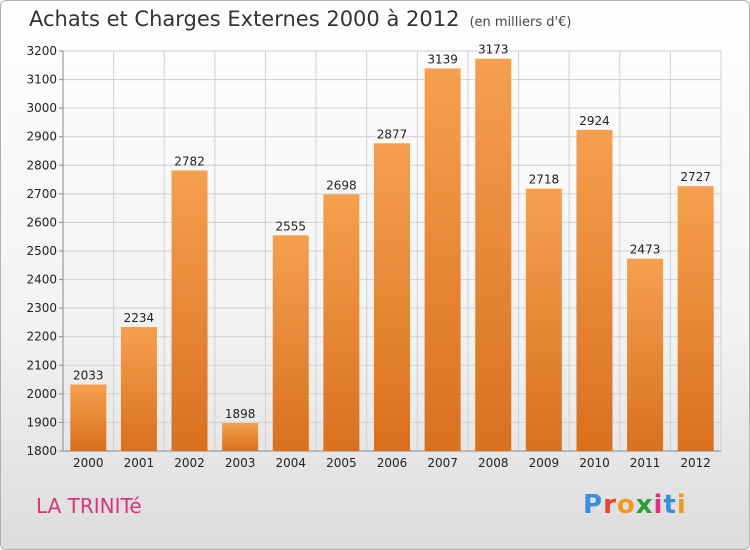  I want to click on logo-letter: x, so click(644, 505).